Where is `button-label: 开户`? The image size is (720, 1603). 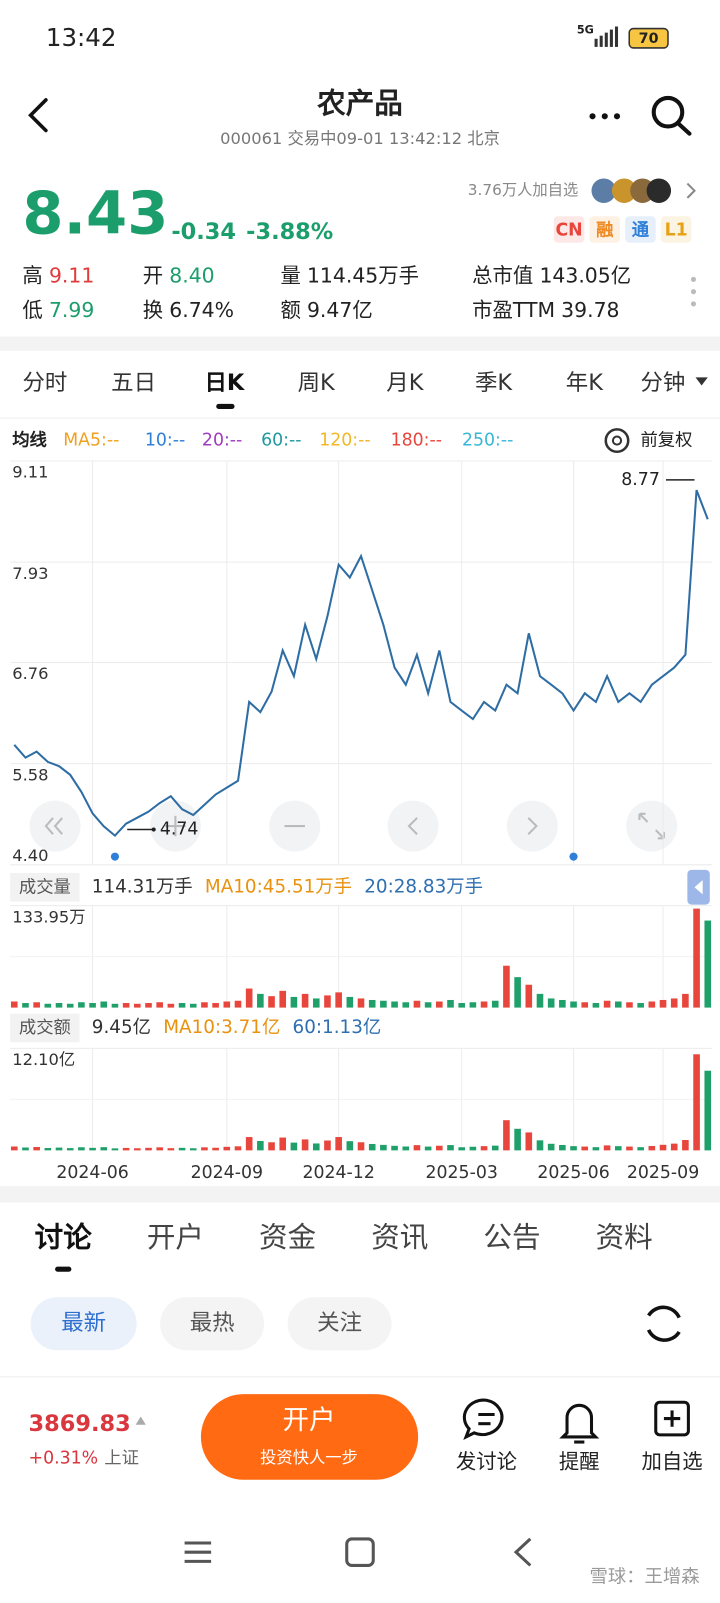
button-label: 开户 is located at coordinates (309, 1420).